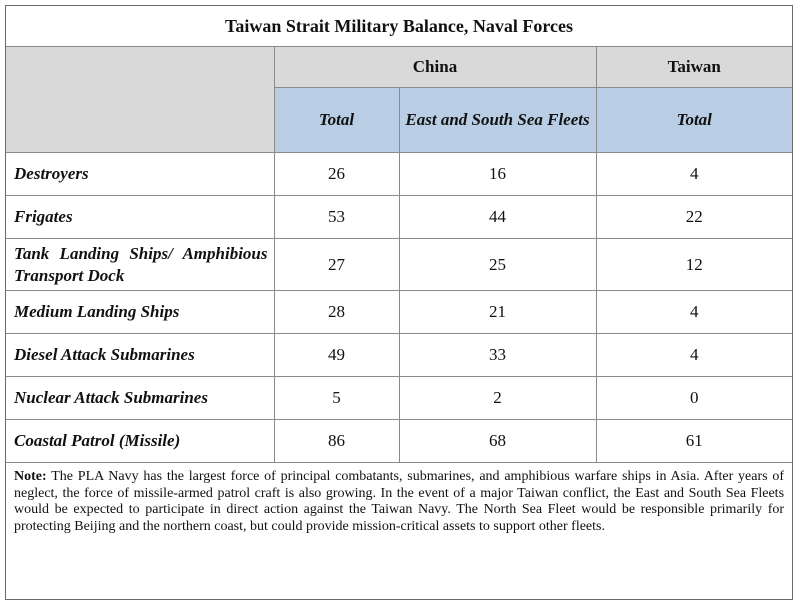 The width and height of the screenshot is (800, 611). What do you see at coordinates (336, 312) in the screenshot?
I see `cell-china-total: 28` at bounding box center [336, 312].